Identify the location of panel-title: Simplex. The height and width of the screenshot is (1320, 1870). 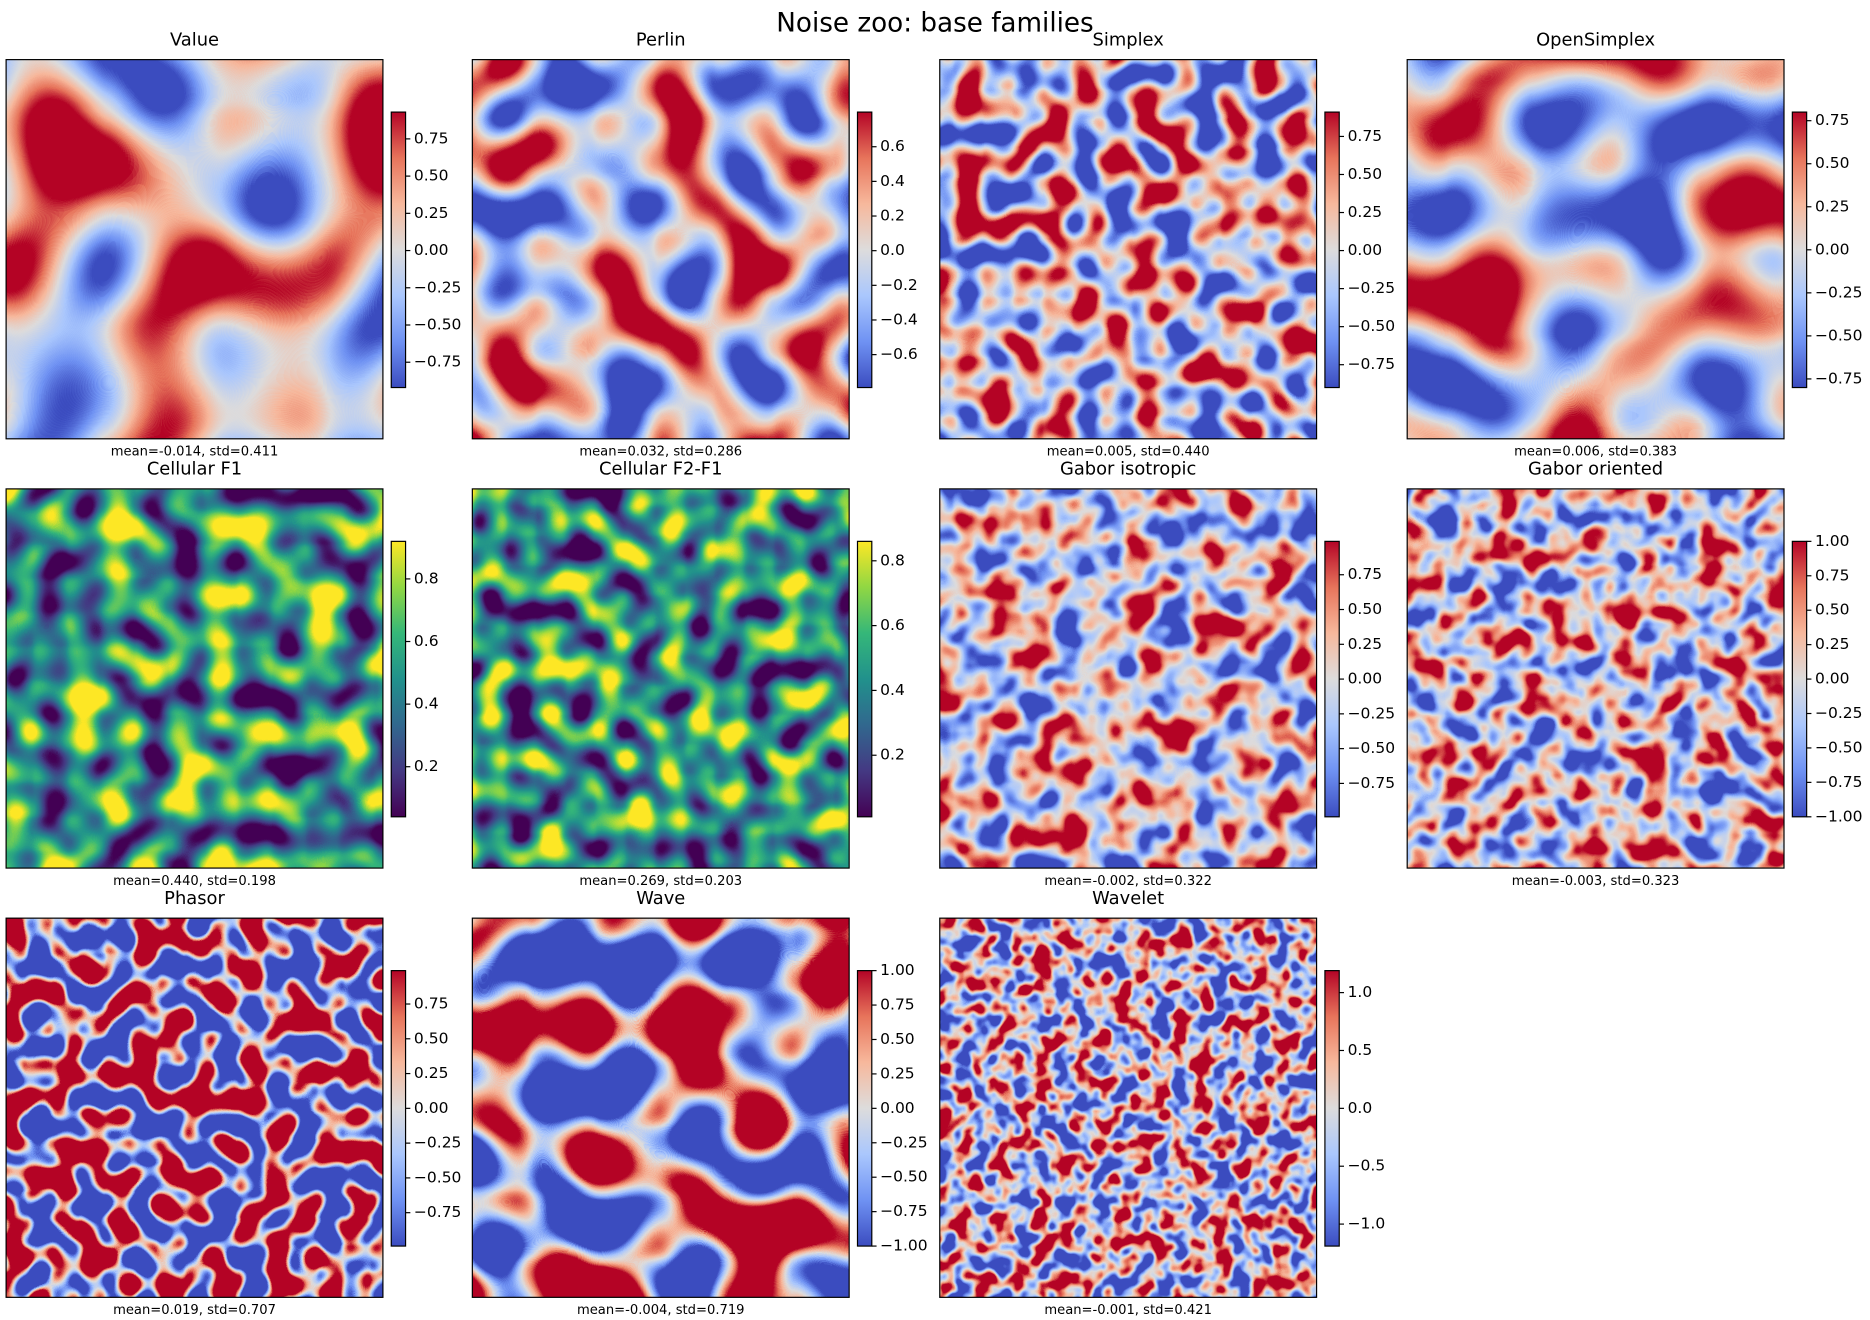
(1128, 39).